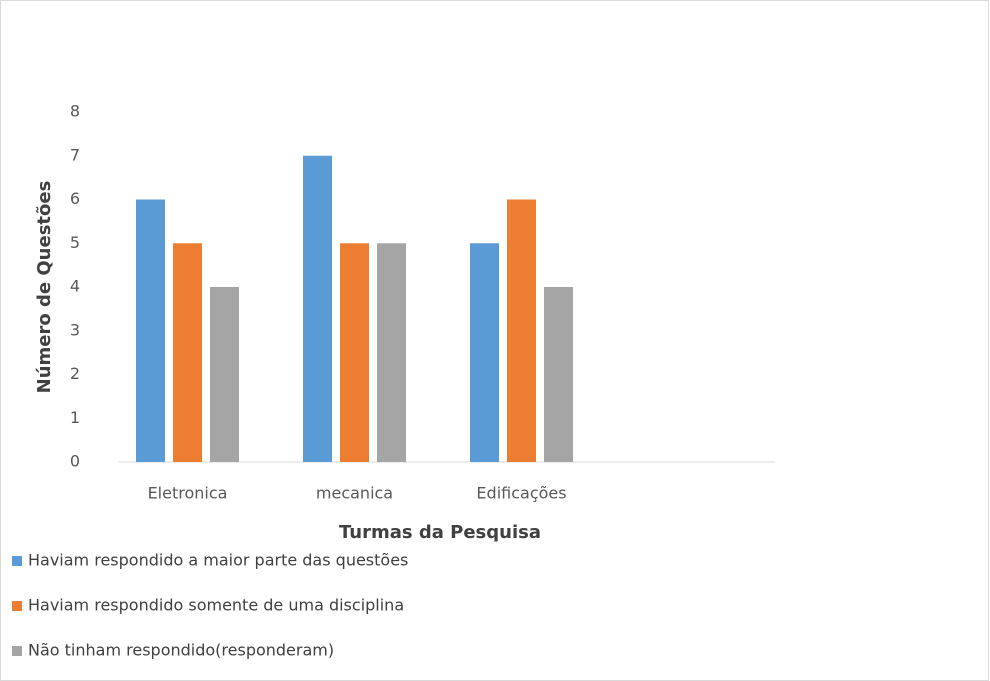 This screenshot has width=990, height=681. I want to click on y-tick-label: 1, so click(75, 417).